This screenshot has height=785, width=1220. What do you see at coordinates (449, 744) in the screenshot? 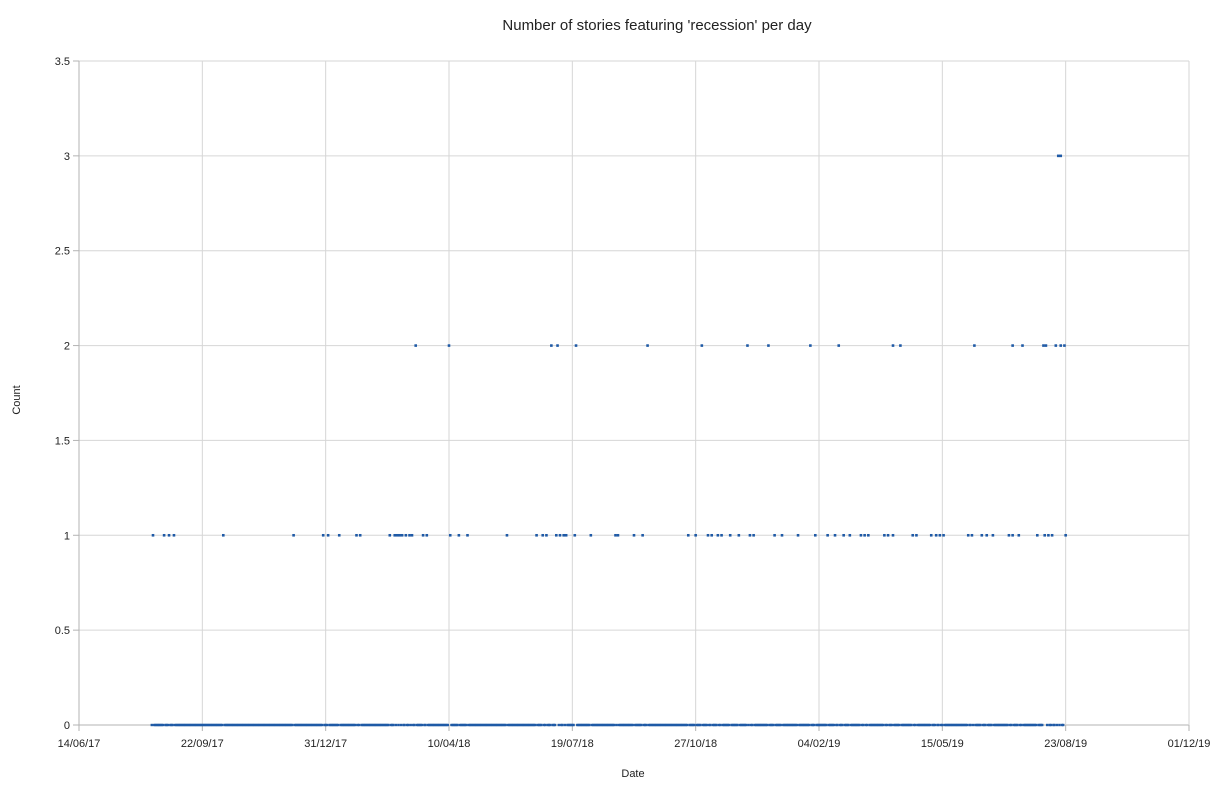
I see `x-tick-label: 10/04/18` at bounding box center [449, 744].